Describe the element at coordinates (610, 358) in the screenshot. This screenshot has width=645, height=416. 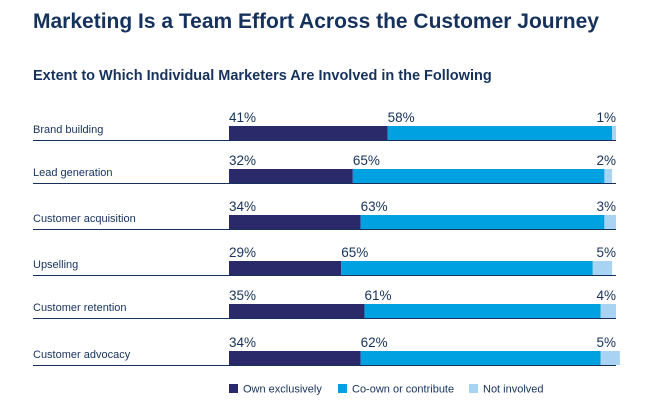
I see `bar-customer-advocacy-not-involved` at that location.